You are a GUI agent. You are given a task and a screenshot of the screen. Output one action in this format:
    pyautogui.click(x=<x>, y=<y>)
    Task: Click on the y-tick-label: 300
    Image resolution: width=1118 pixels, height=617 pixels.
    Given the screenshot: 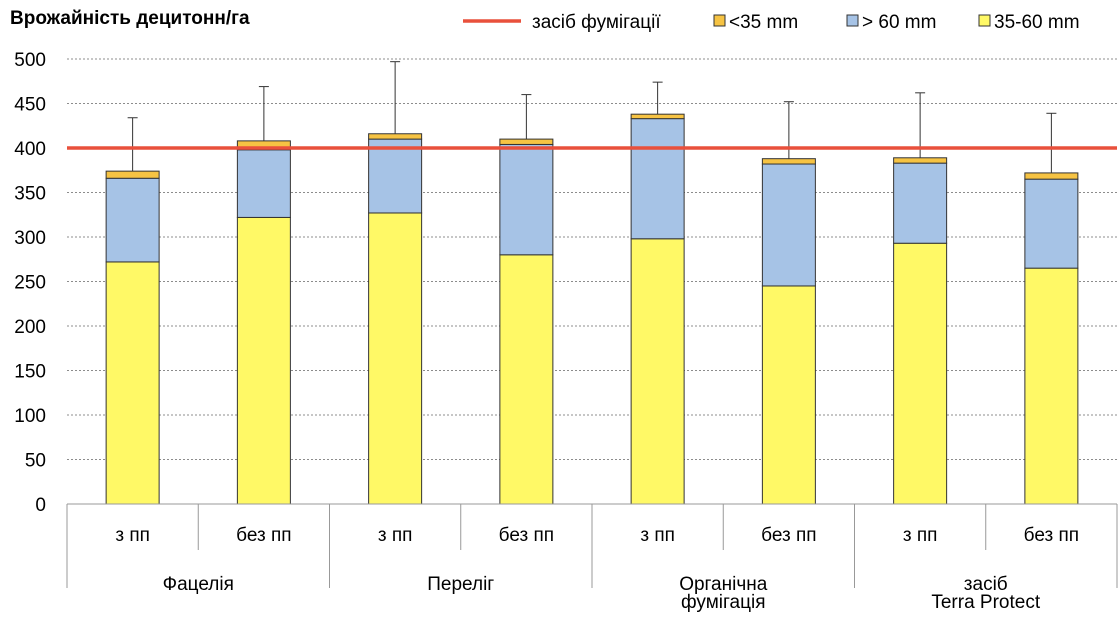 What is the action you would take?
    pyautogui.click(x=30, y=238)
    